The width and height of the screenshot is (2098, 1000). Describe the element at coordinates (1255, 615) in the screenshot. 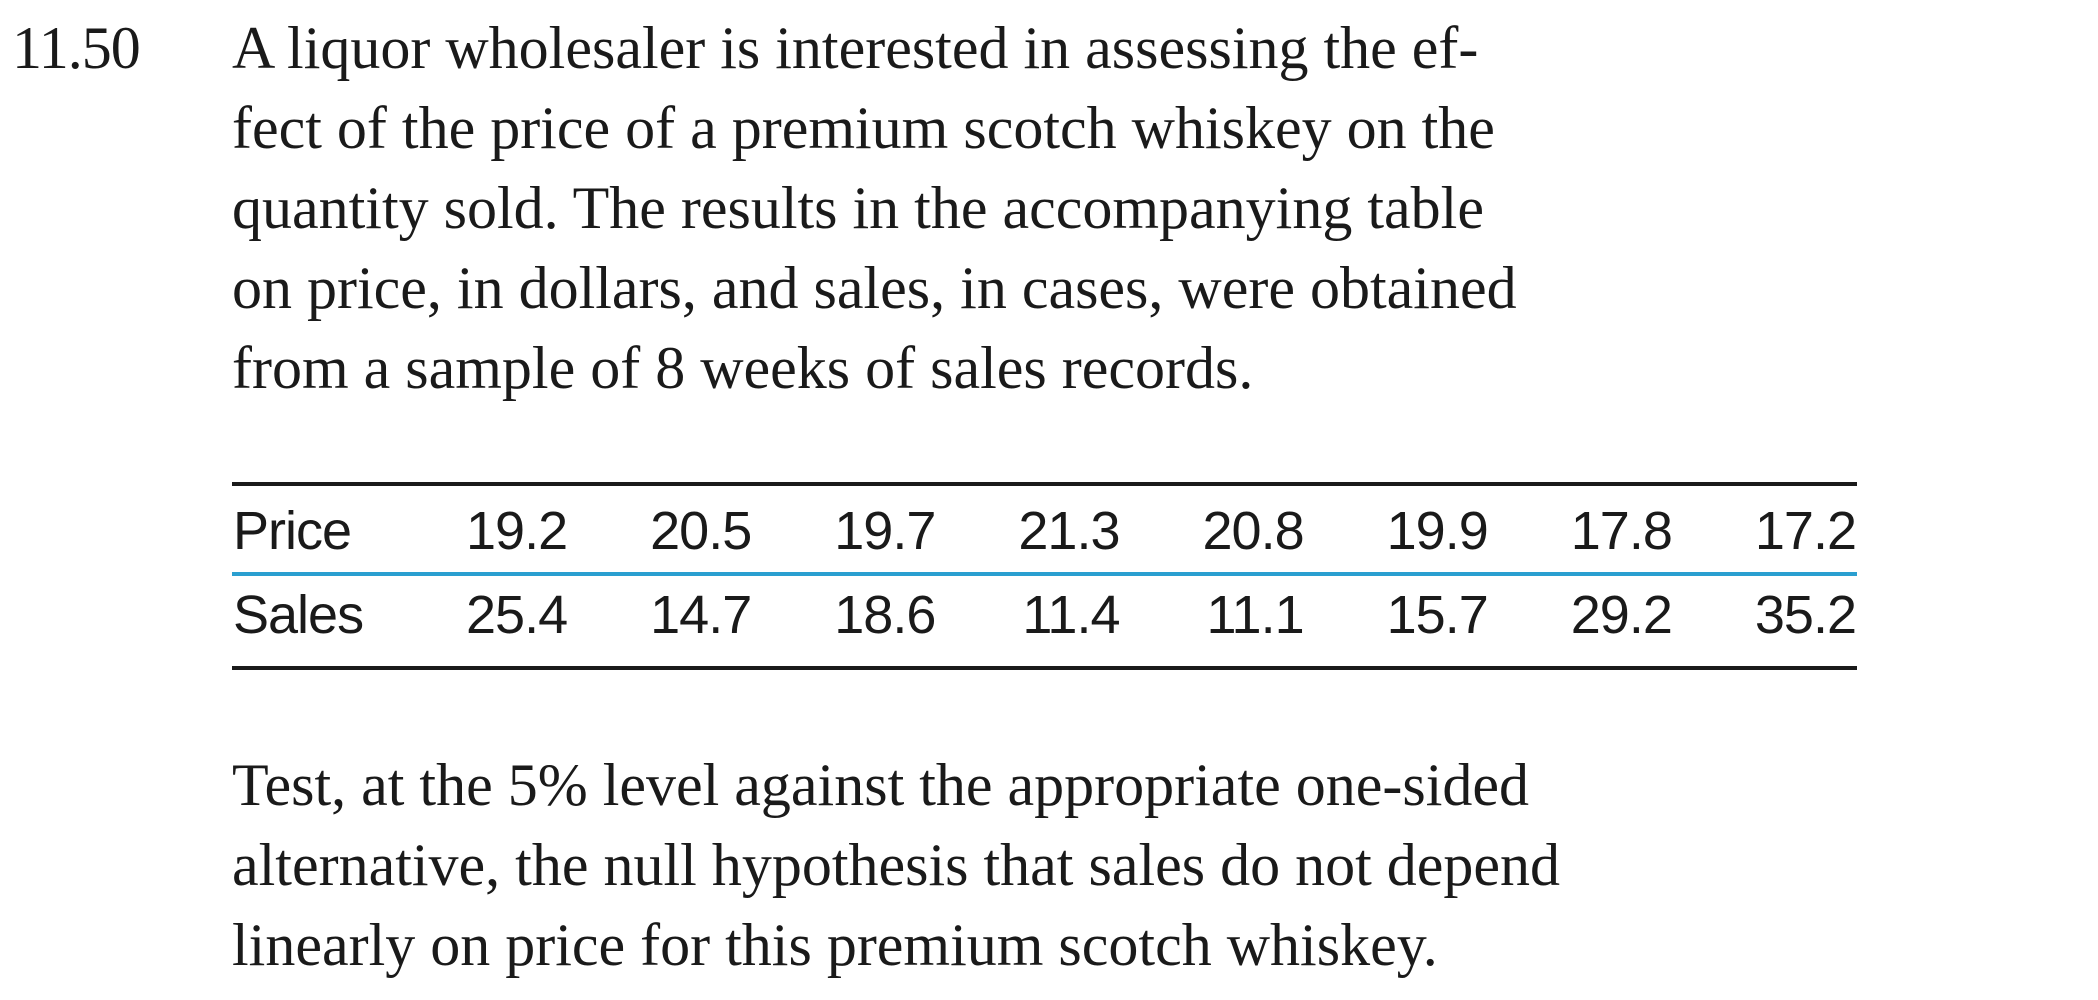

I see `table-cell: 11.1` at that location.